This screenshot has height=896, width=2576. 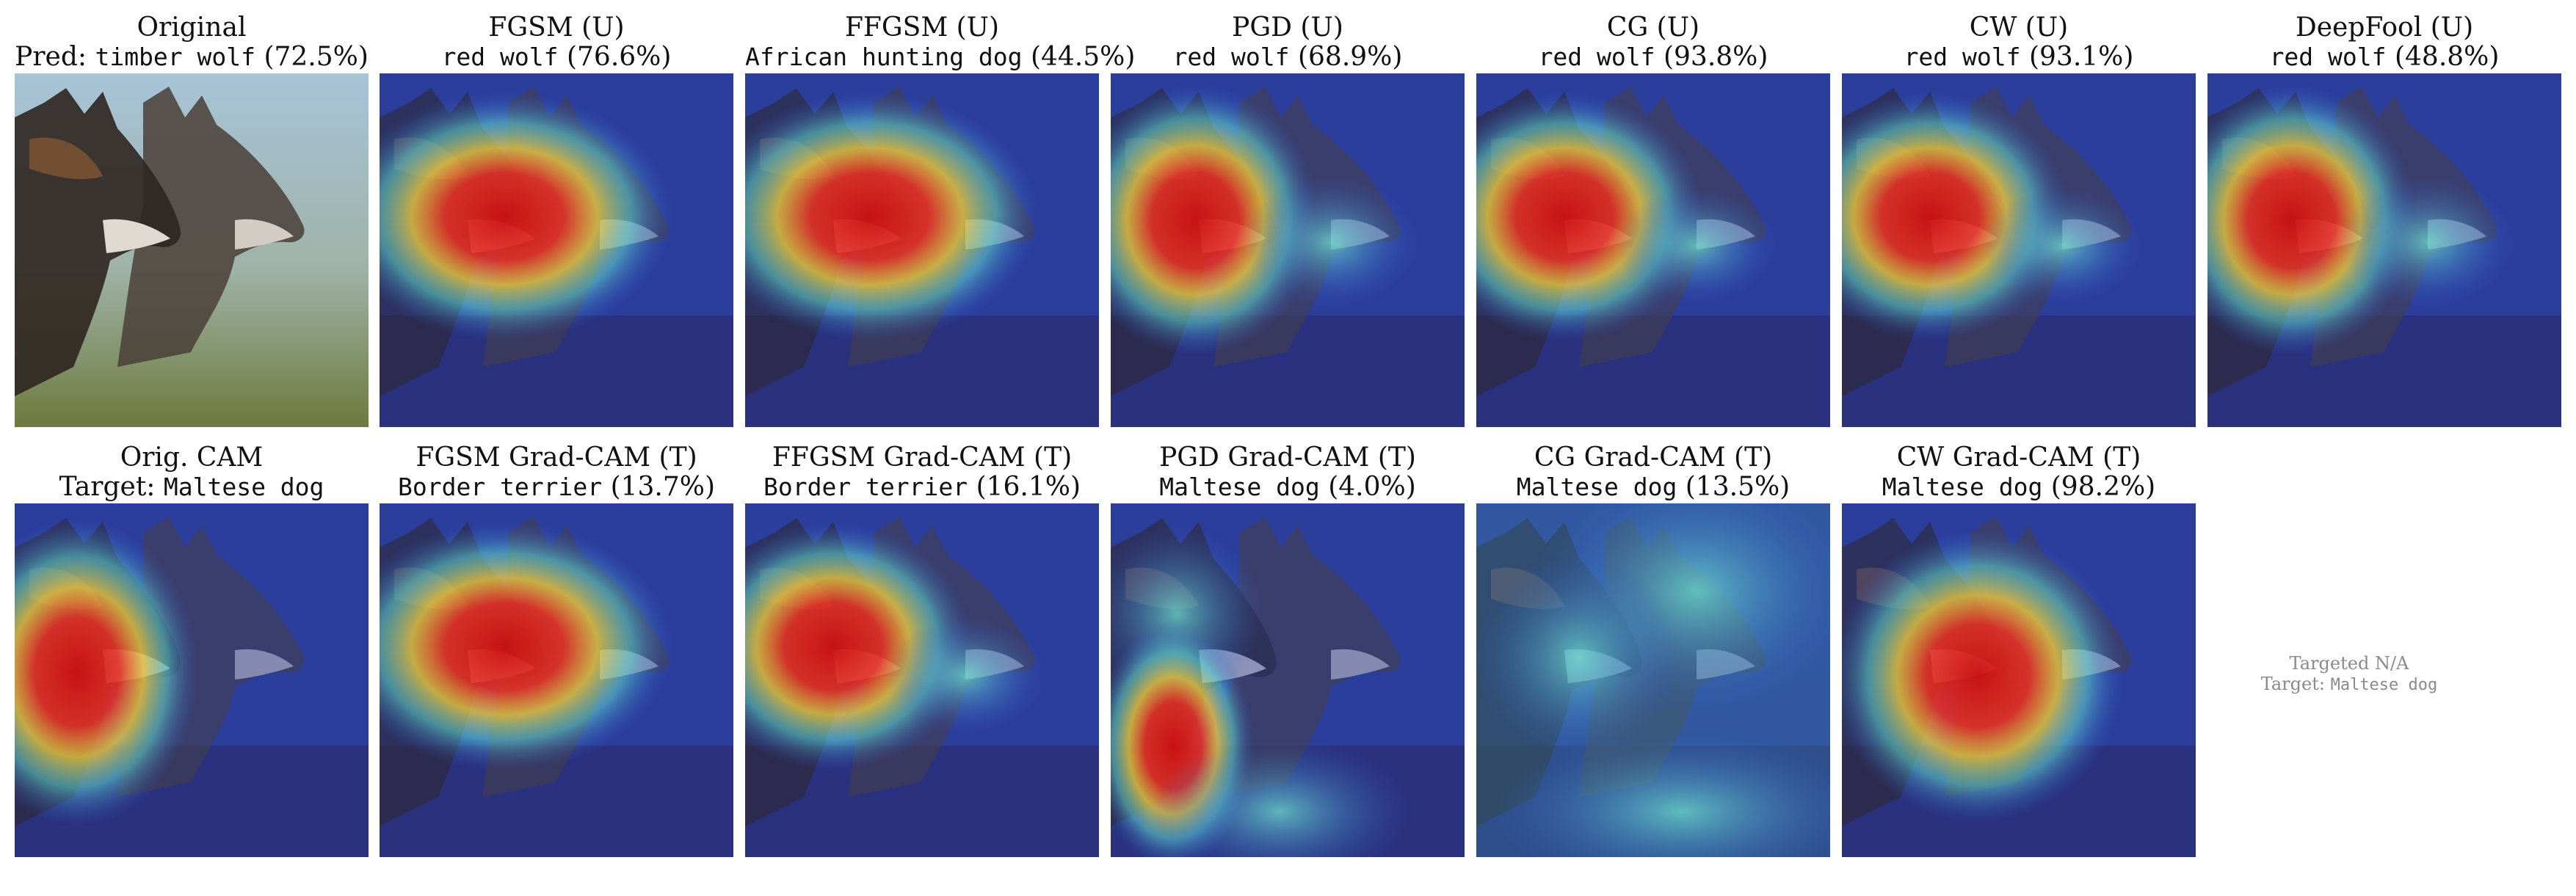 I want to click on prediction-line: Maltese dog (4.0%), so click(x=1288, y=487).